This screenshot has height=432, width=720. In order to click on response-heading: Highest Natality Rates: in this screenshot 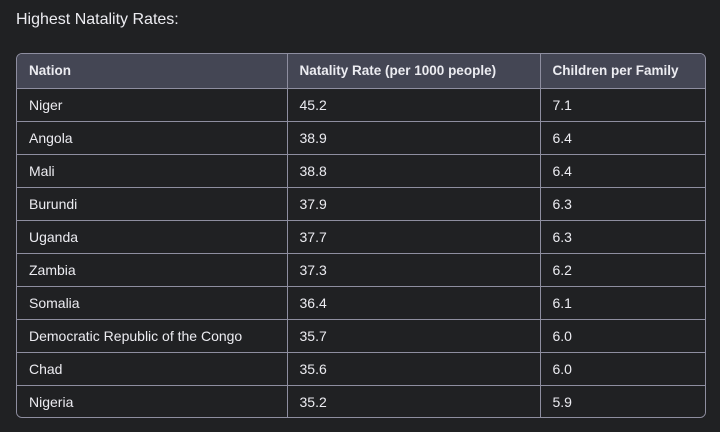, I will do `click(97, 19)`.